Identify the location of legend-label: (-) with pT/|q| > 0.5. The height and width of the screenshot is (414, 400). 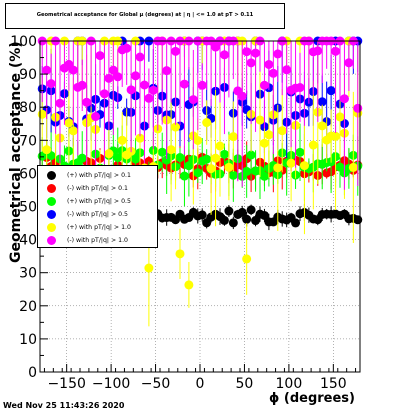
(97, 214).